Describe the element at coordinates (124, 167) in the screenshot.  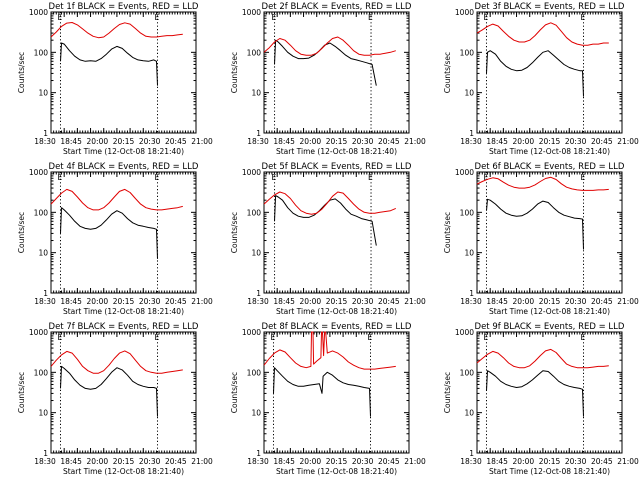
I see `panel-title: Det 4f BLACK = Events, RED = LLD` at that location.